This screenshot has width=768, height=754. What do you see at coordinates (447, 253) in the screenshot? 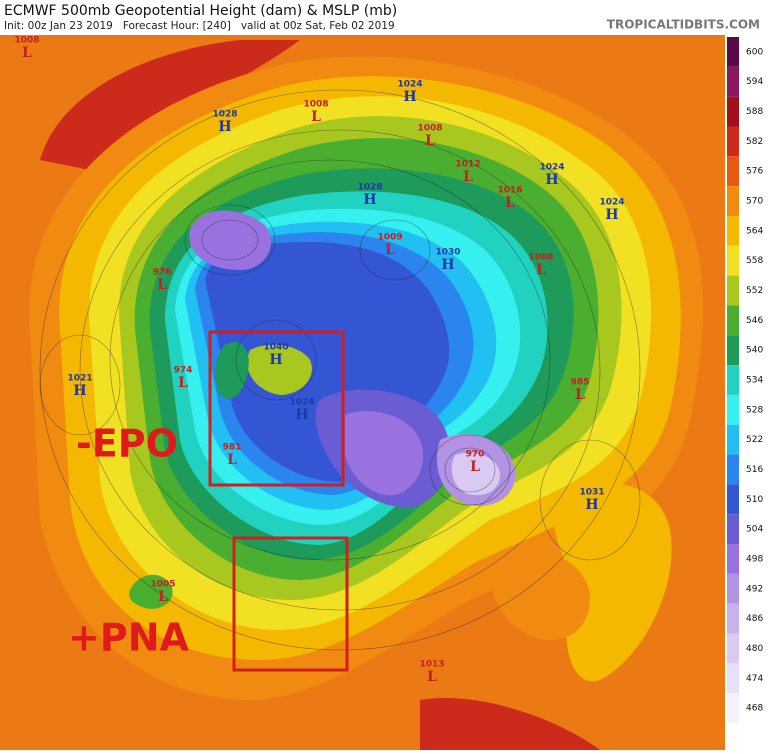
I see `pressure-value: 1030` at bounding box center [447, 253].